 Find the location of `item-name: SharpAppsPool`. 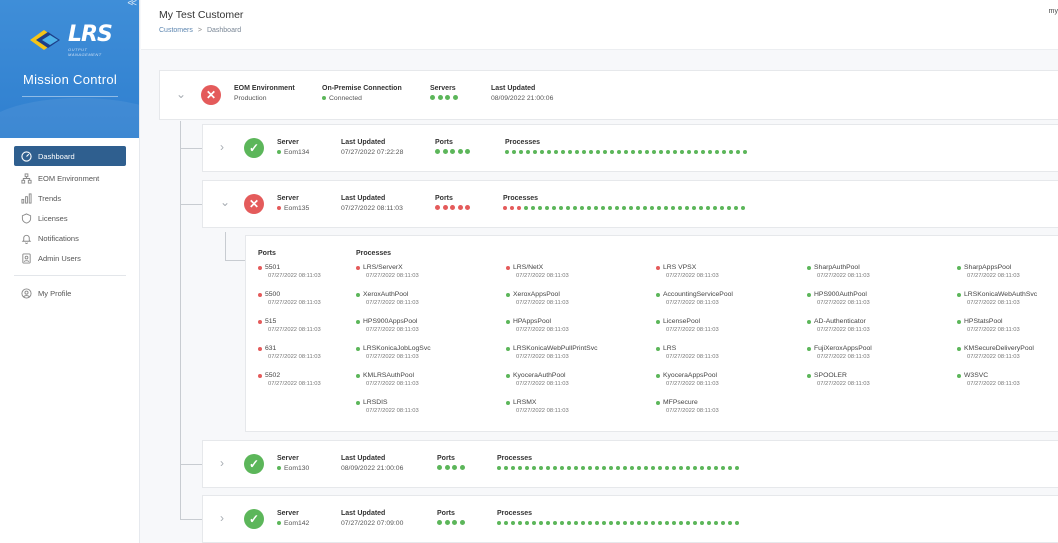

item-name: SharpAppsPool is located at coordinates (1007, 267).